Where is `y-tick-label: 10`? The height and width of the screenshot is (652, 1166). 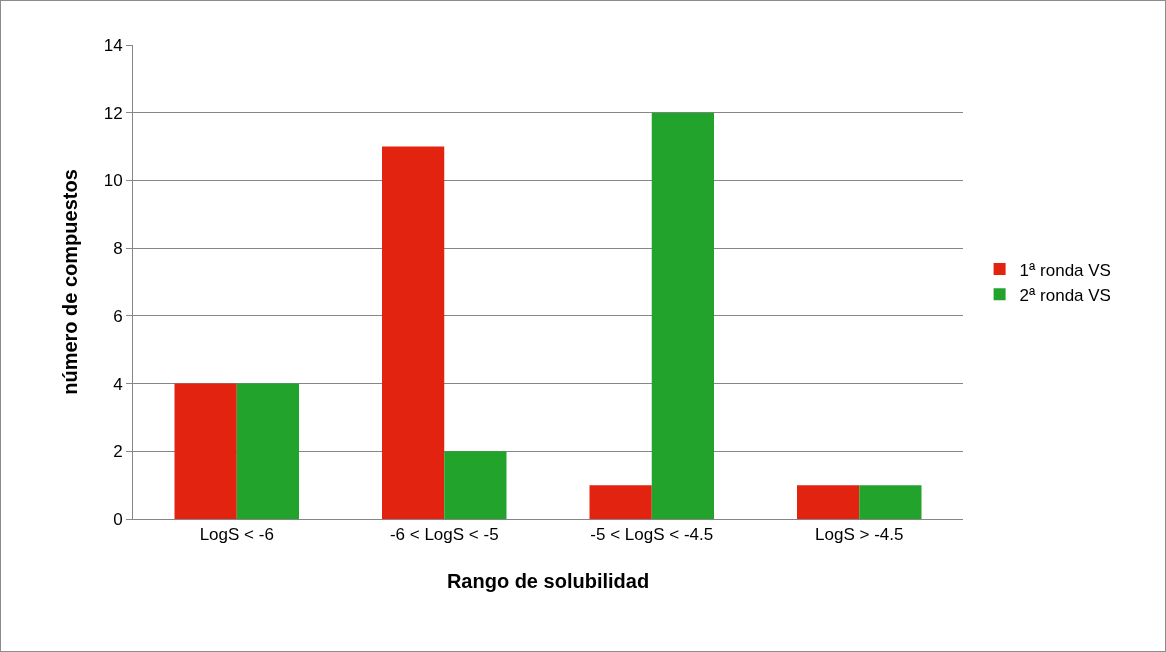
y-tick-label: 10 is located at coordinates (113, 181).